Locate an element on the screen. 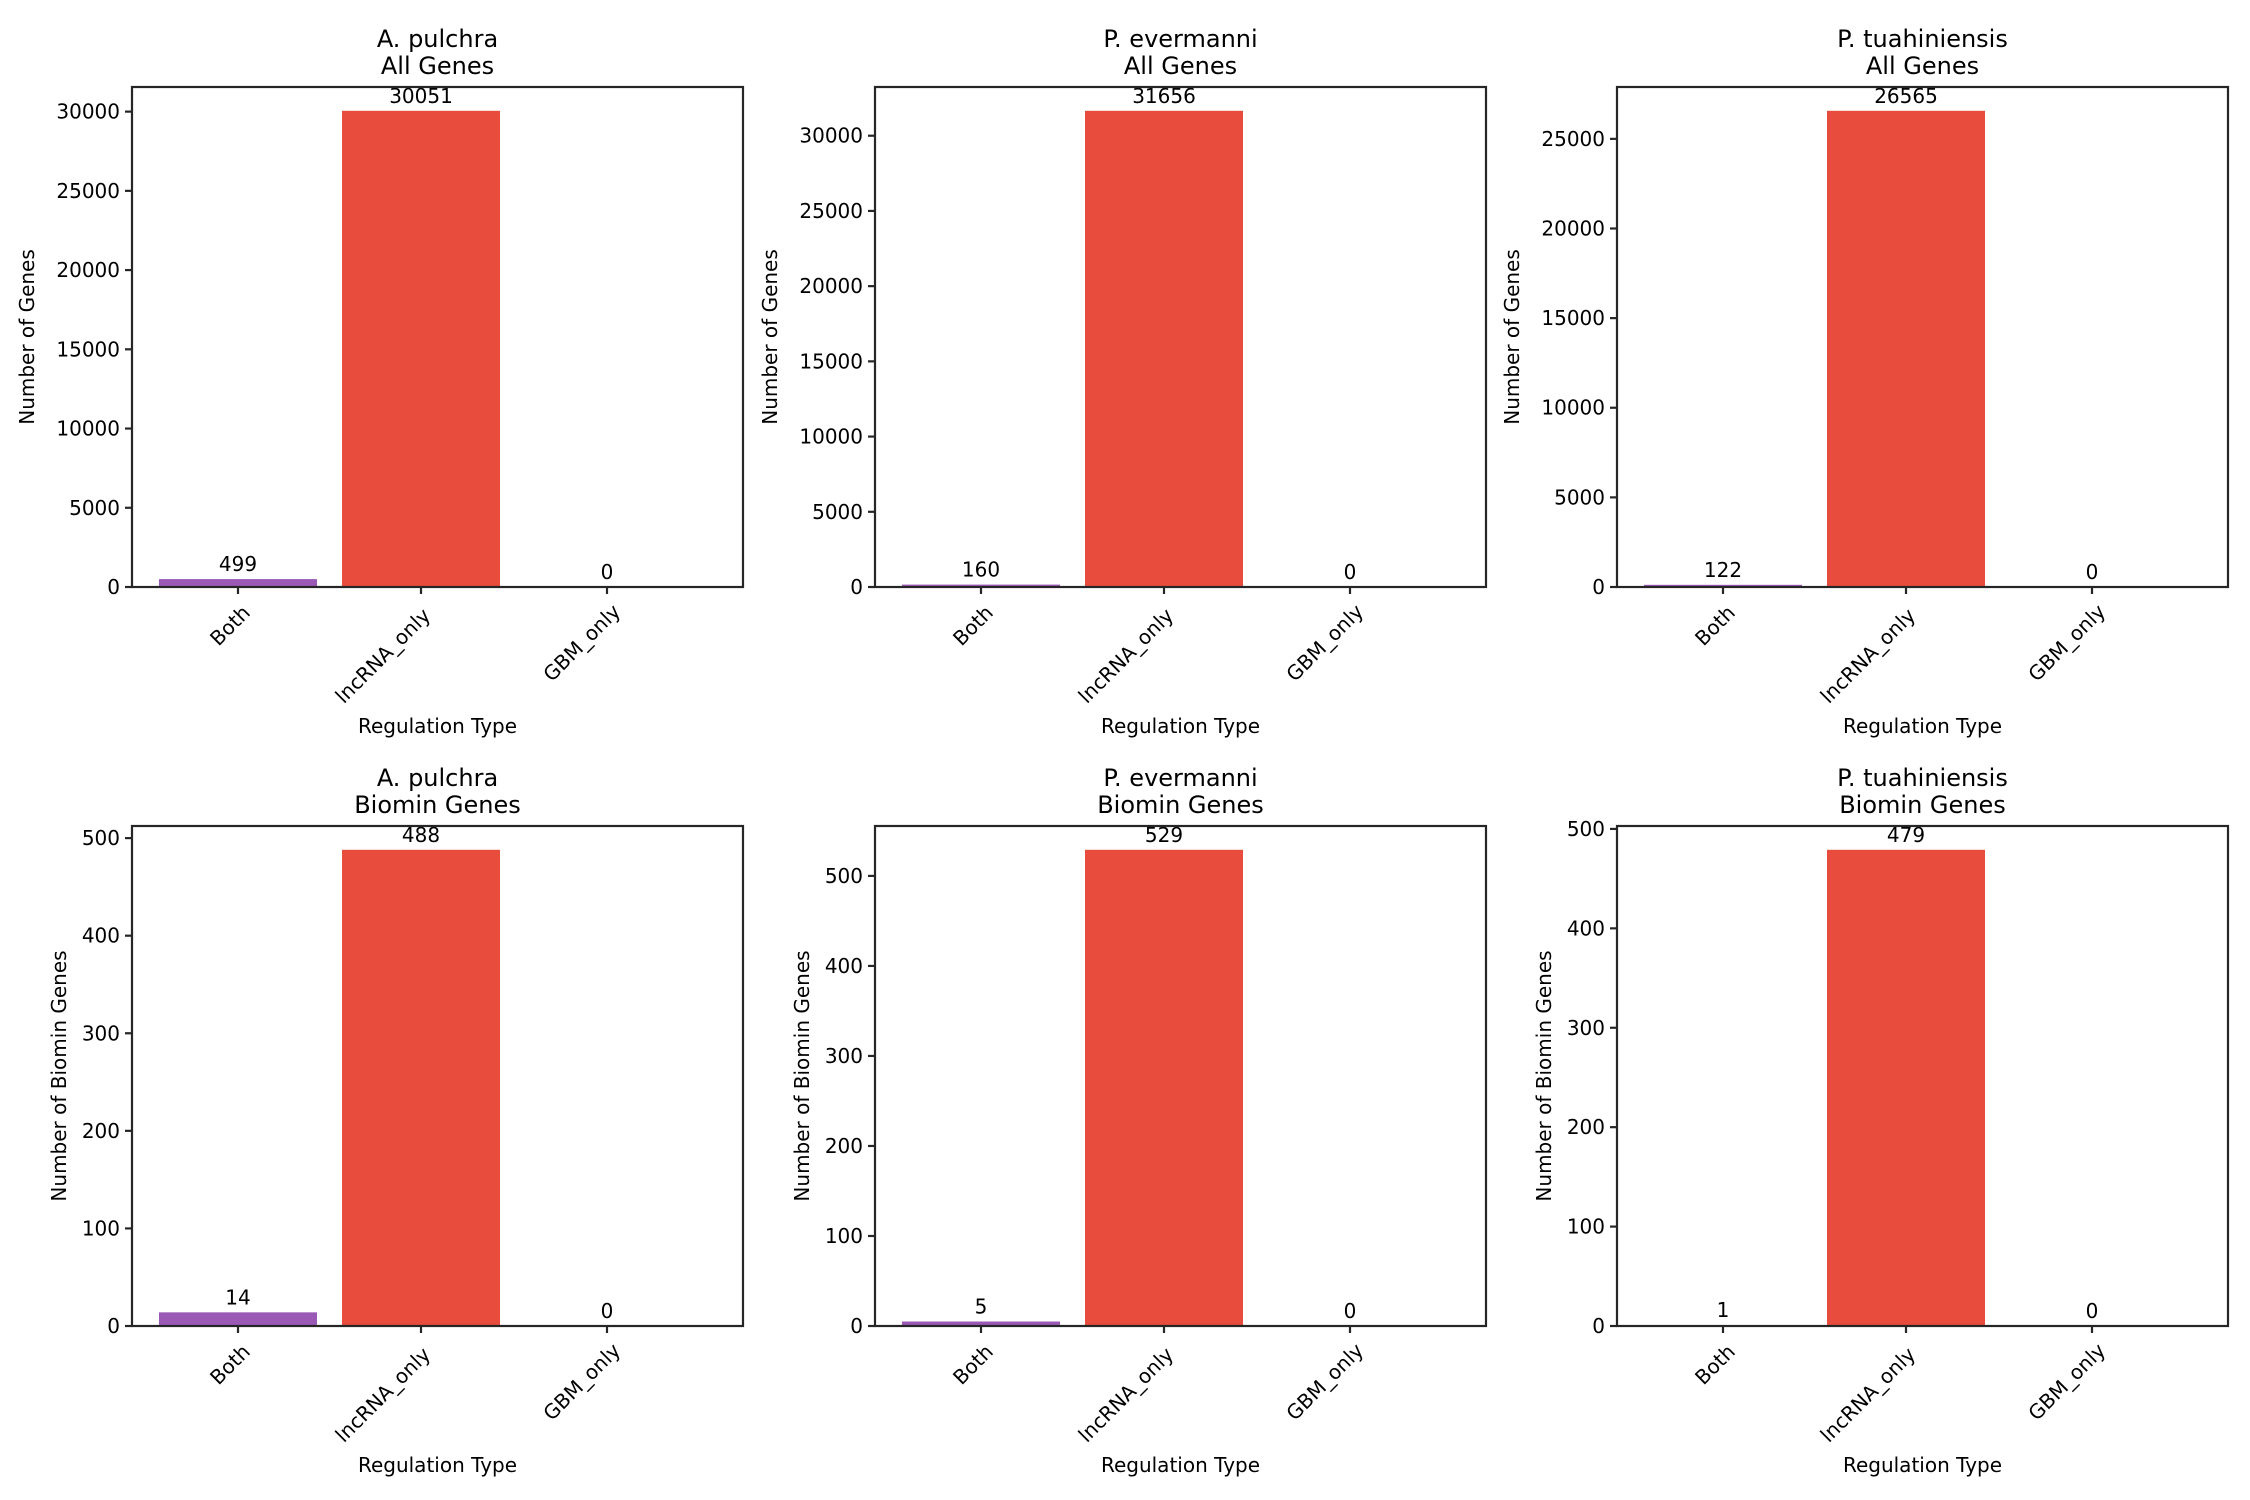 This screenshot has width=2250, height=1500. bar-value-label: 122 is located at coordinates (1723, 570).